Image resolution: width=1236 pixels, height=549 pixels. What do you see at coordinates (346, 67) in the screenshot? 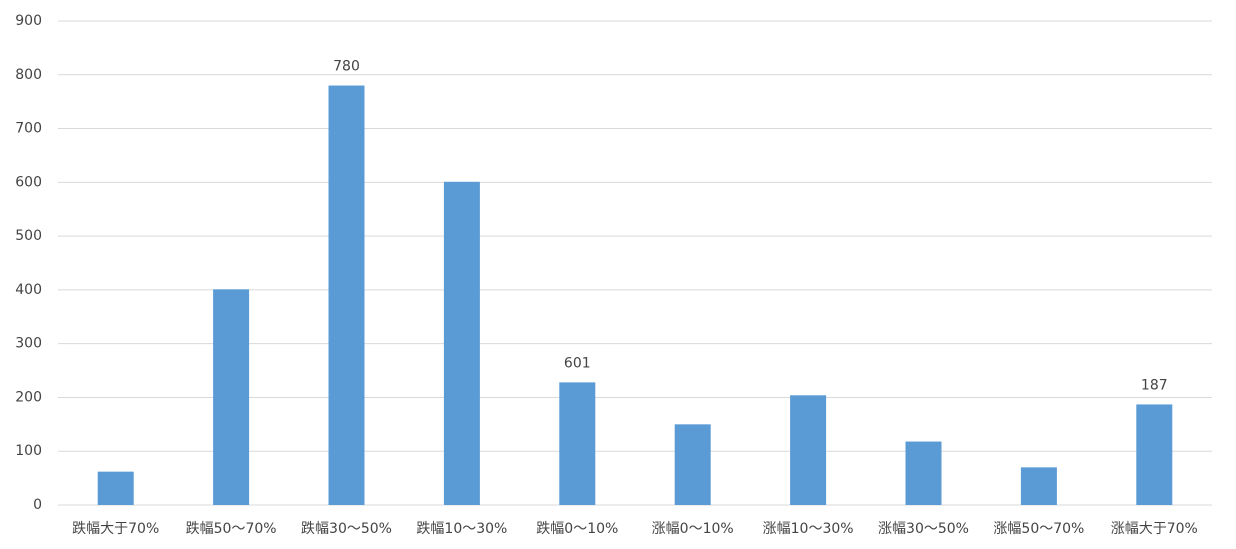
I see `data-label: 780` at bounding box center [346, 67].